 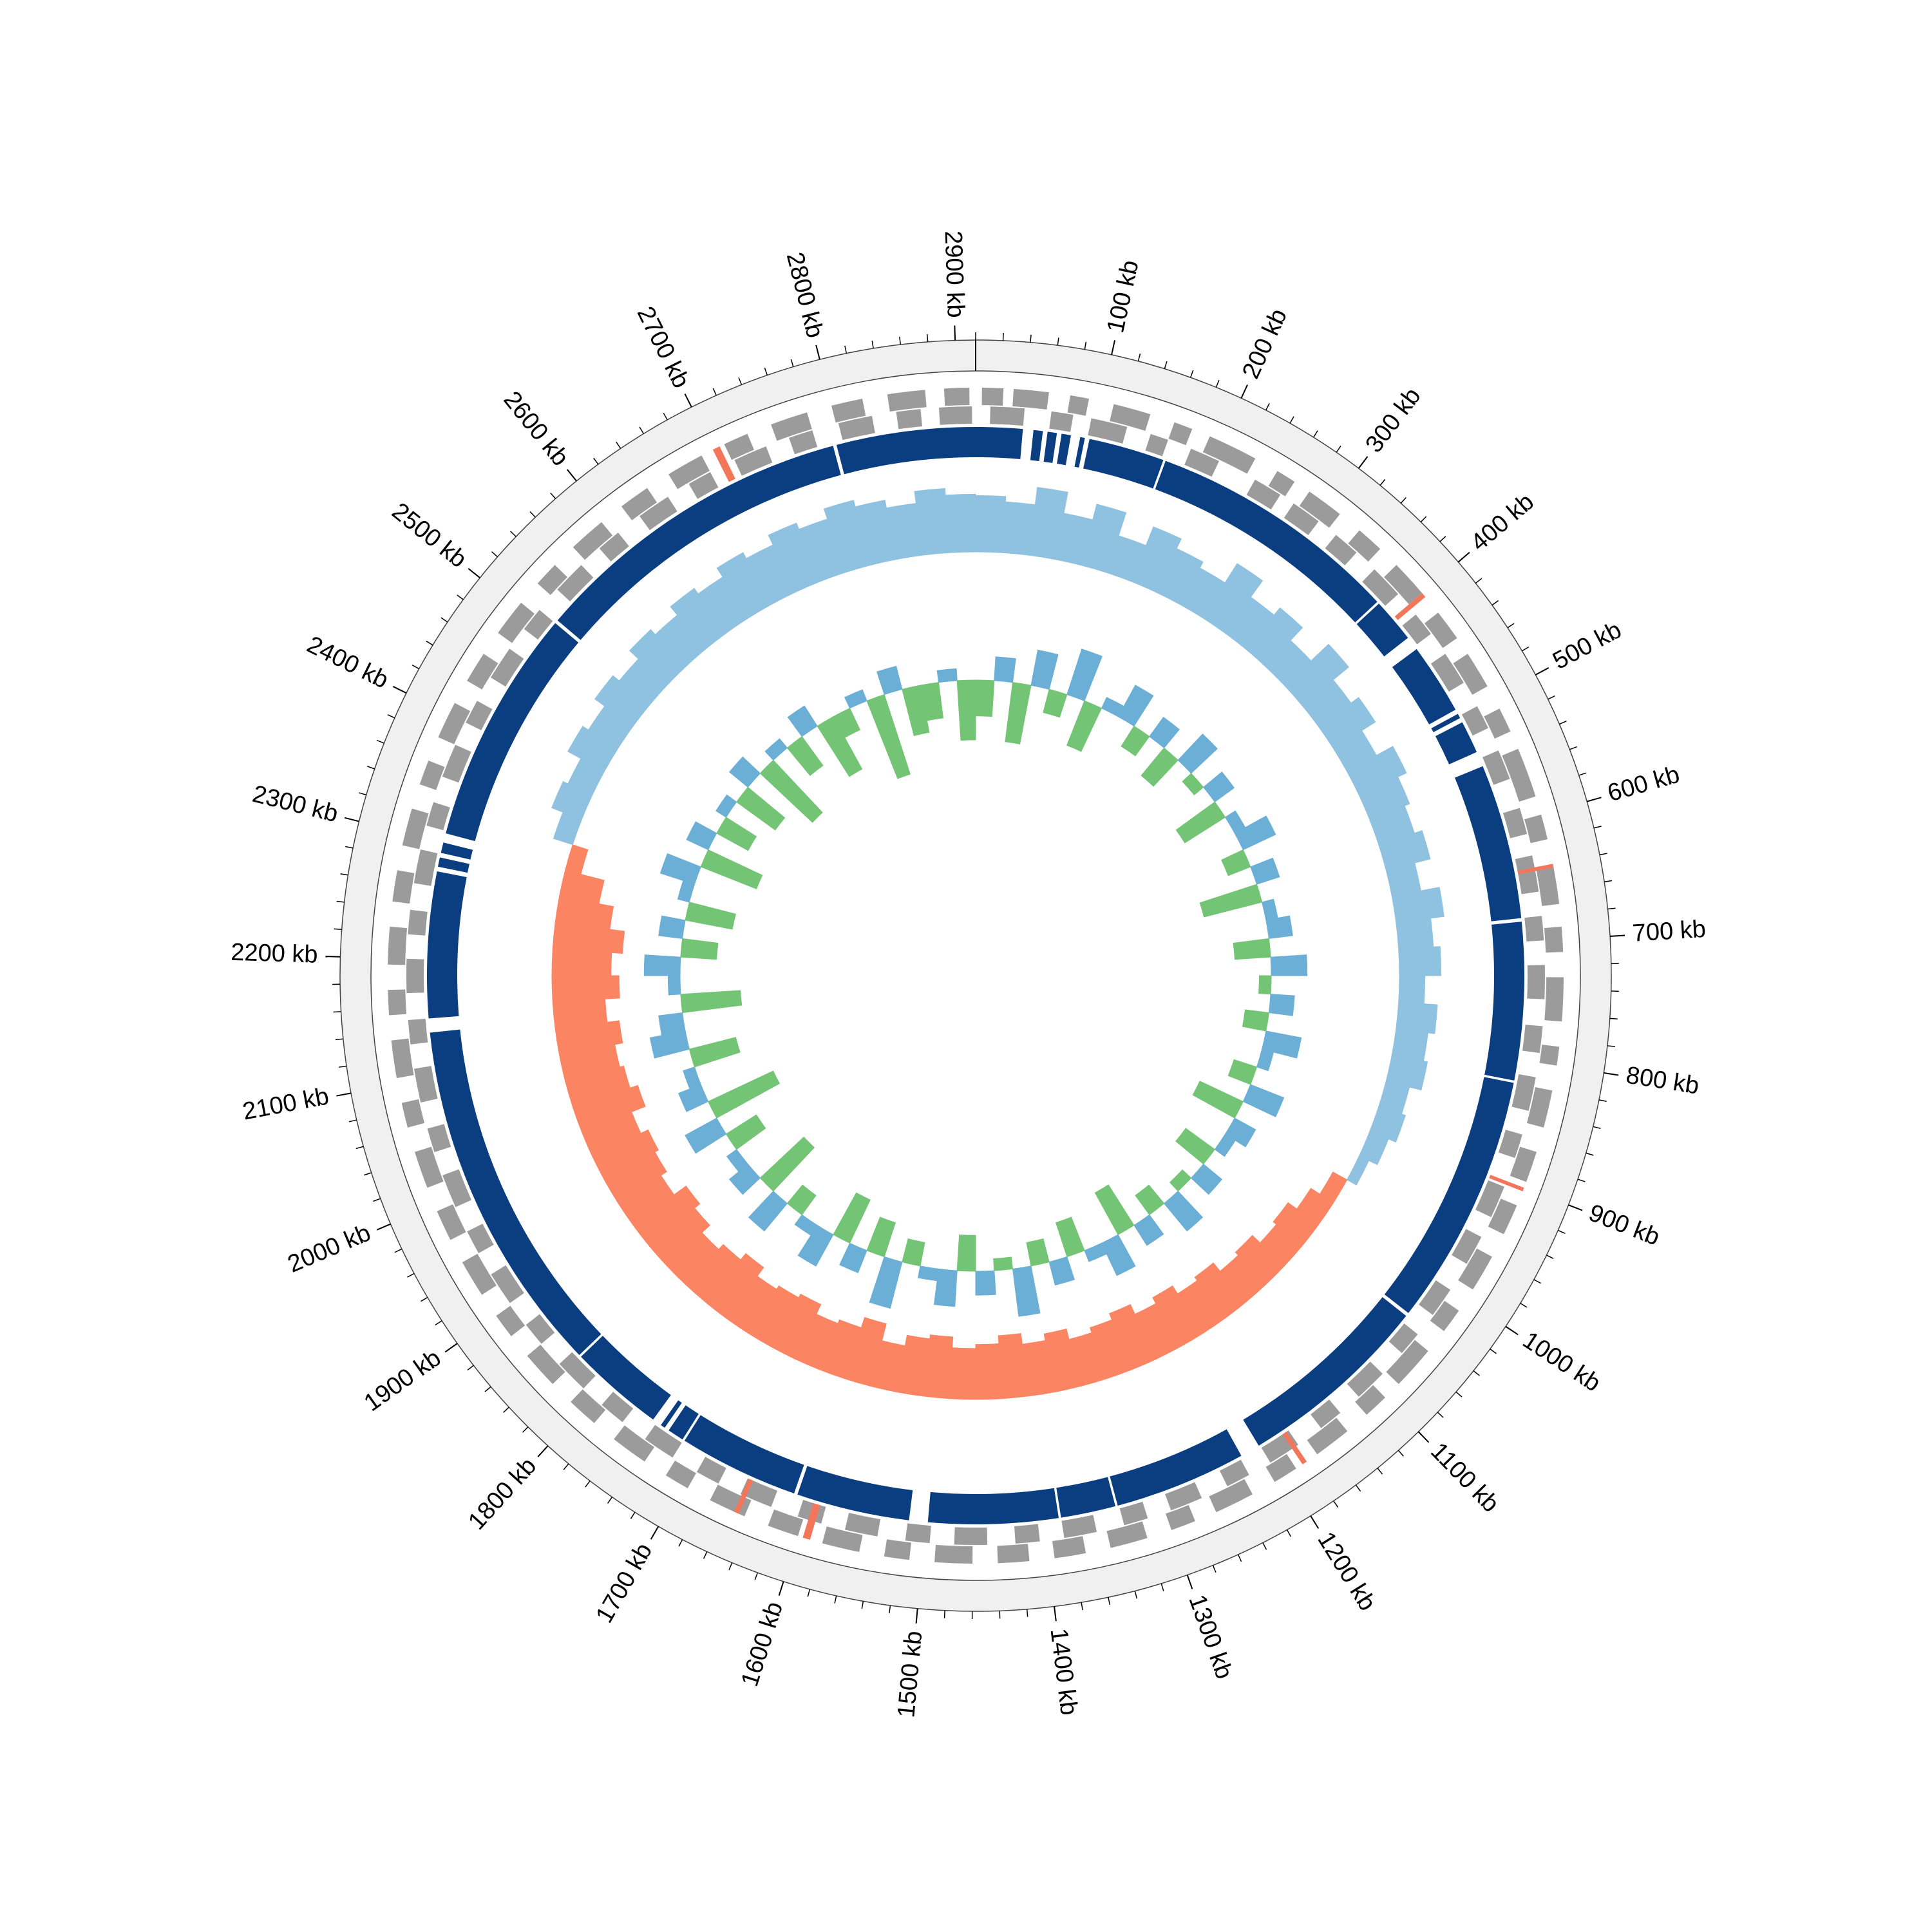 What do you see at coordinates (329, 1249) in the screenshot?
I see `tick-label: 2000 kb` at bounding box center [329, 1249].